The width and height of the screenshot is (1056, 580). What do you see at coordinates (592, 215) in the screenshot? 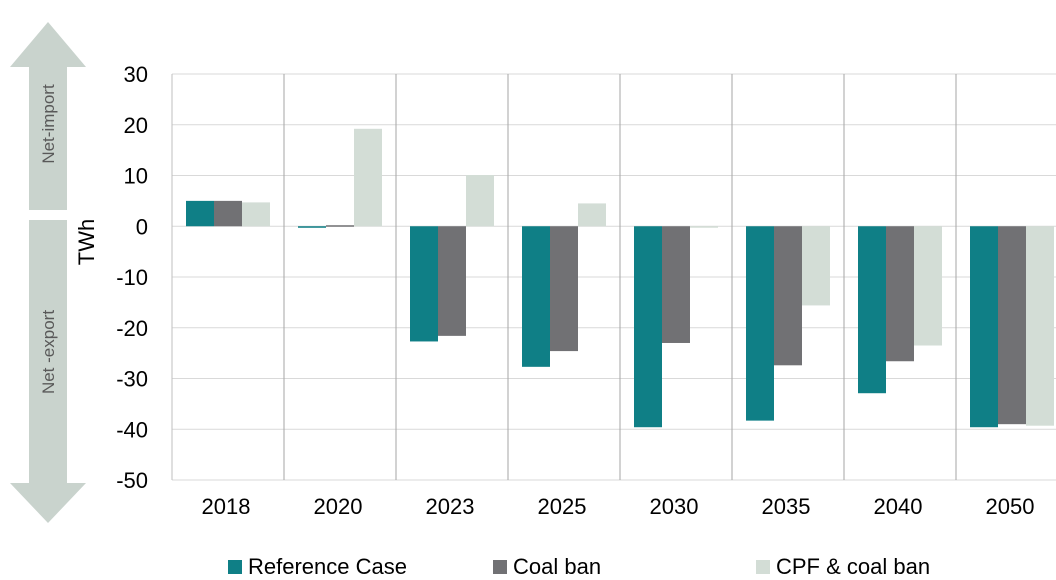
I see `bar-cpf-coal-ban-2025` at bounding box center [592, 215].